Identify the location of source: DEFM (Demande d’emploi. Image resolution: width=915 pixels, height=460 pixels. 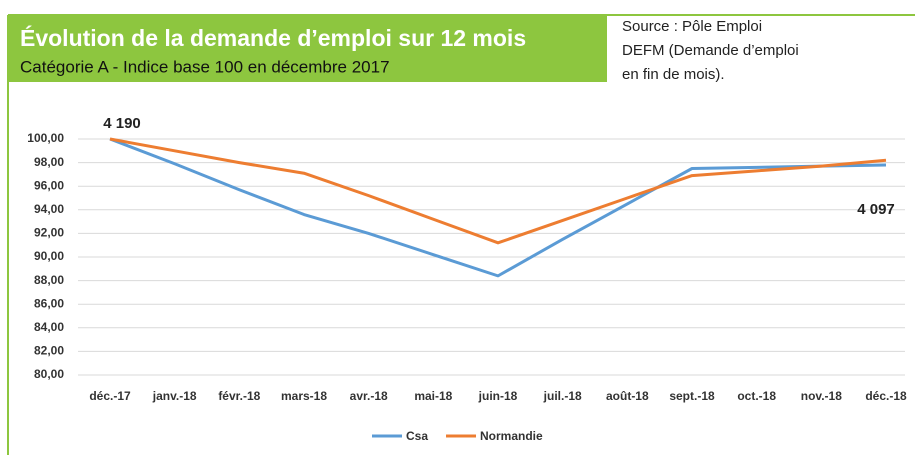
(710, 50).